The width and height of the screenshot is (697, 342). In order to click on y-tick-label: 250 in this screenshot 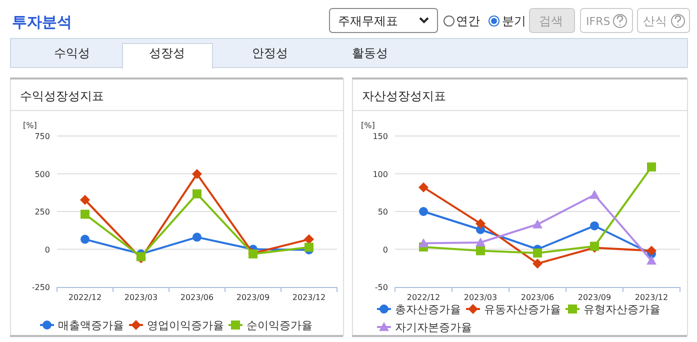, I will do `click(42, 212)`.